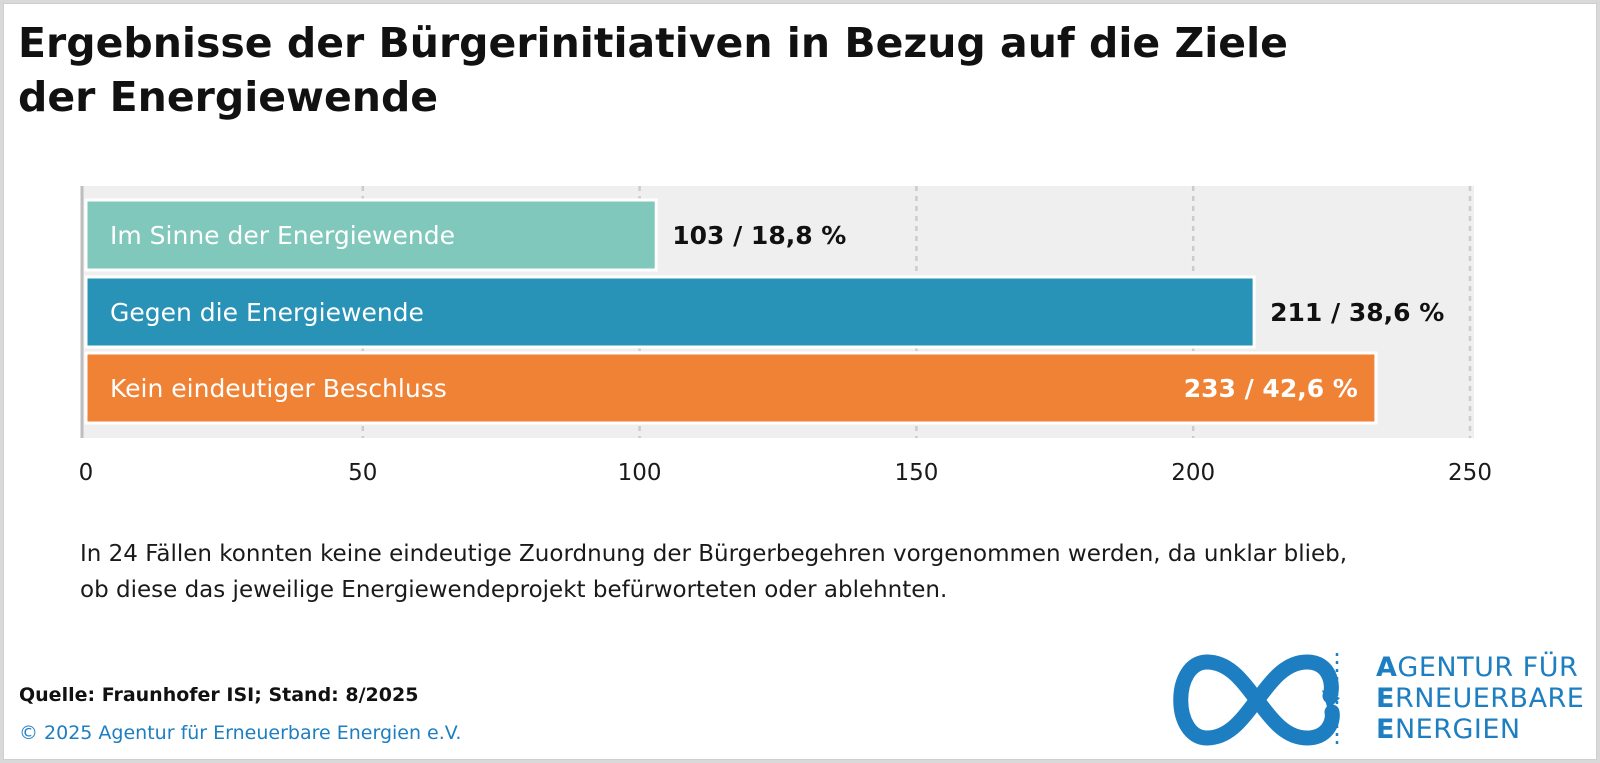 The image size is (1600, 763). Describe the element at coordinates (362, 473) in the screenshot. I see `x-tick-label-50: 50` at that location.